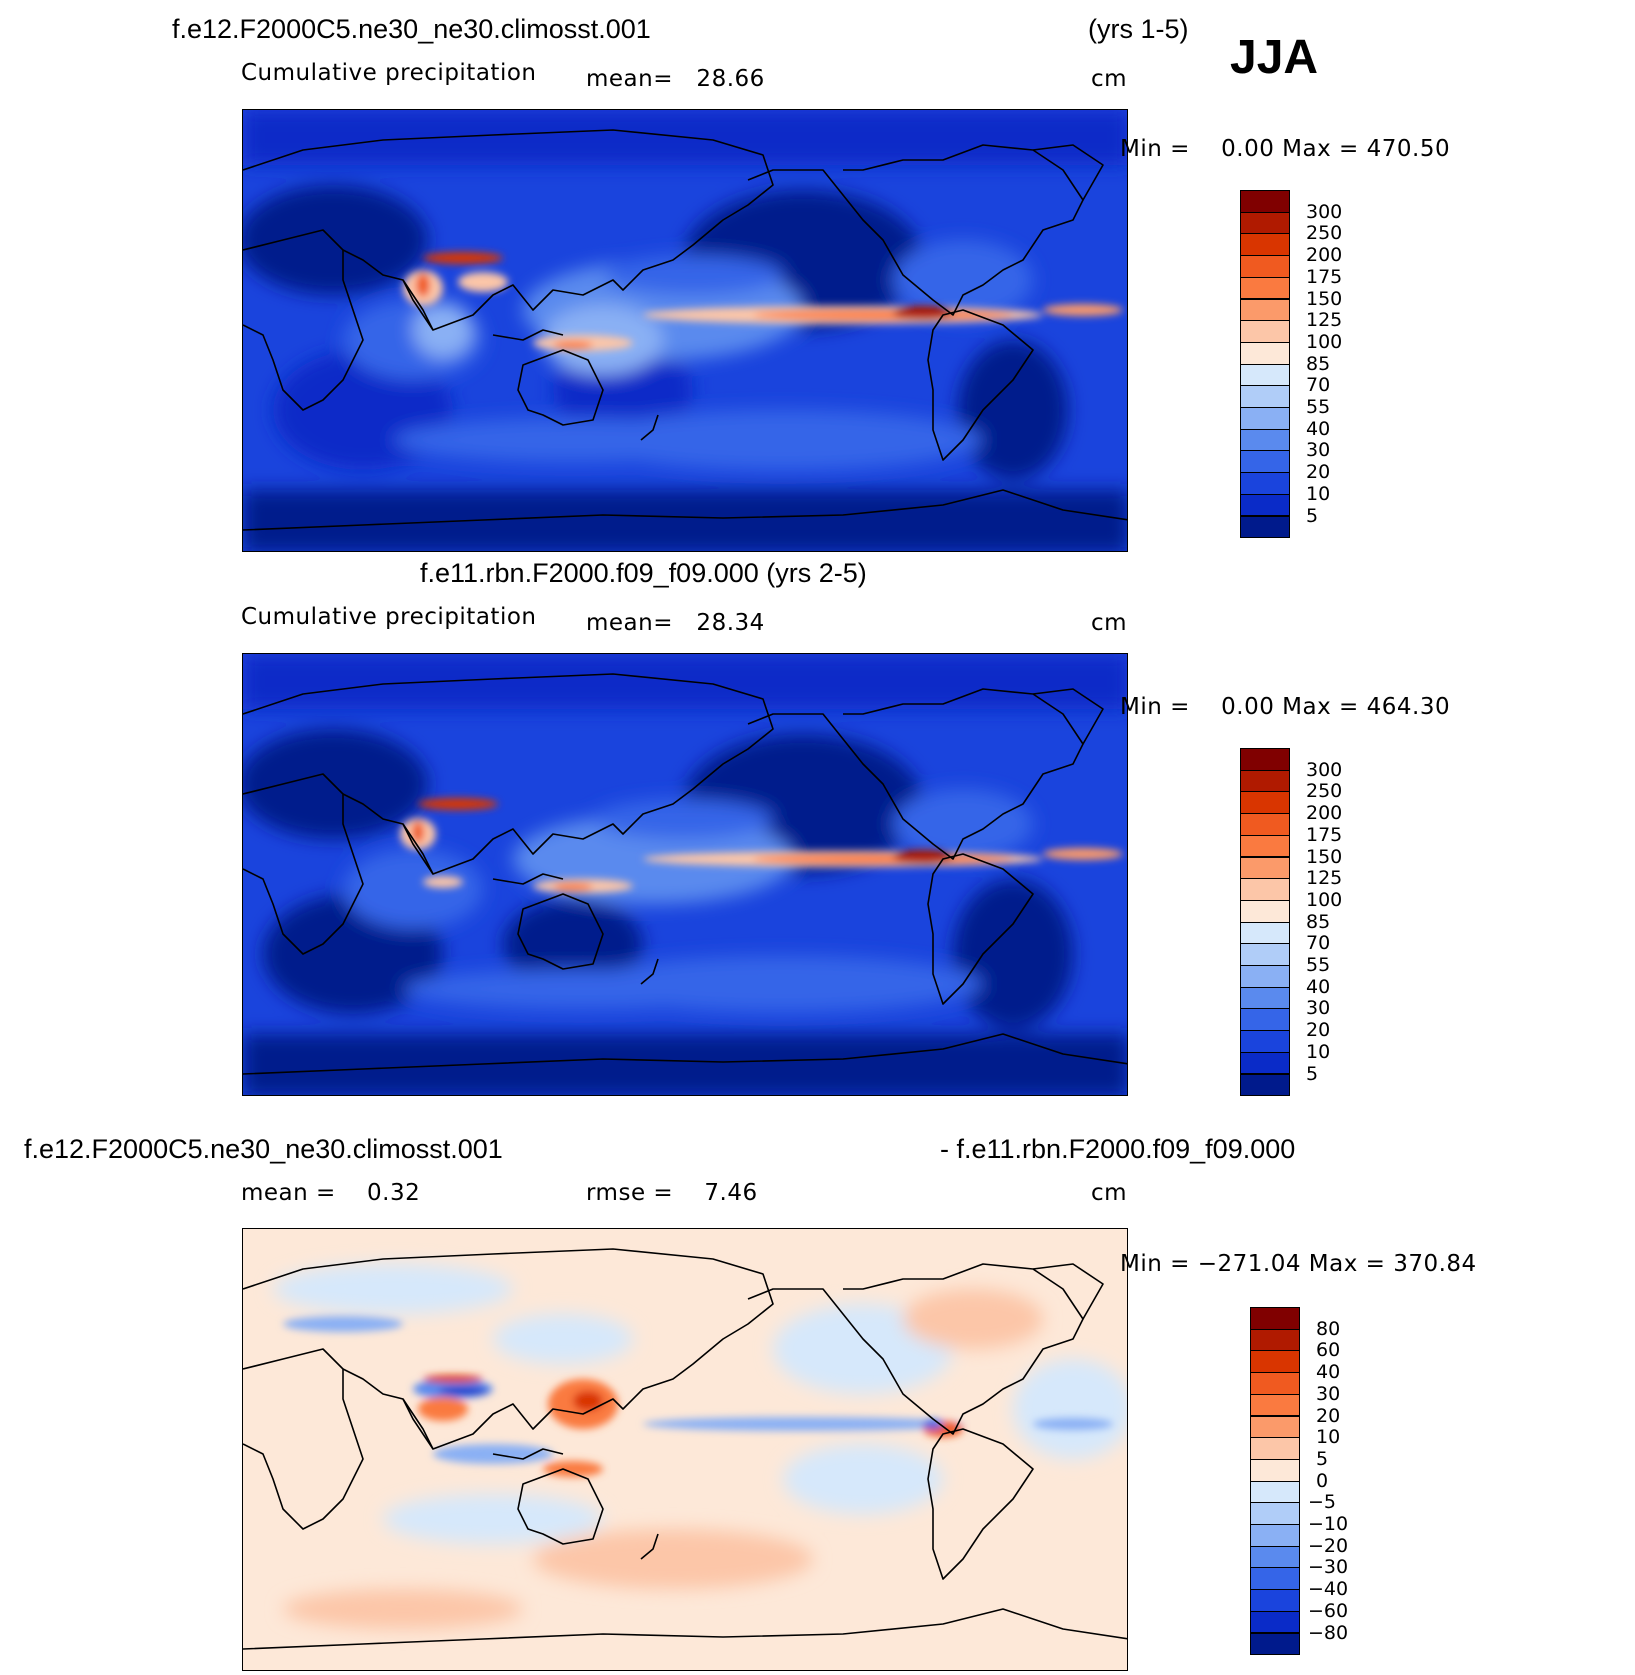 The width and height of the screenshot is (1635, 1675). Describe the element at coordinates (1285, 707) in the screenshot. I see `panel2-minmax: Min = 0.00 Max = 464.30` at that location.